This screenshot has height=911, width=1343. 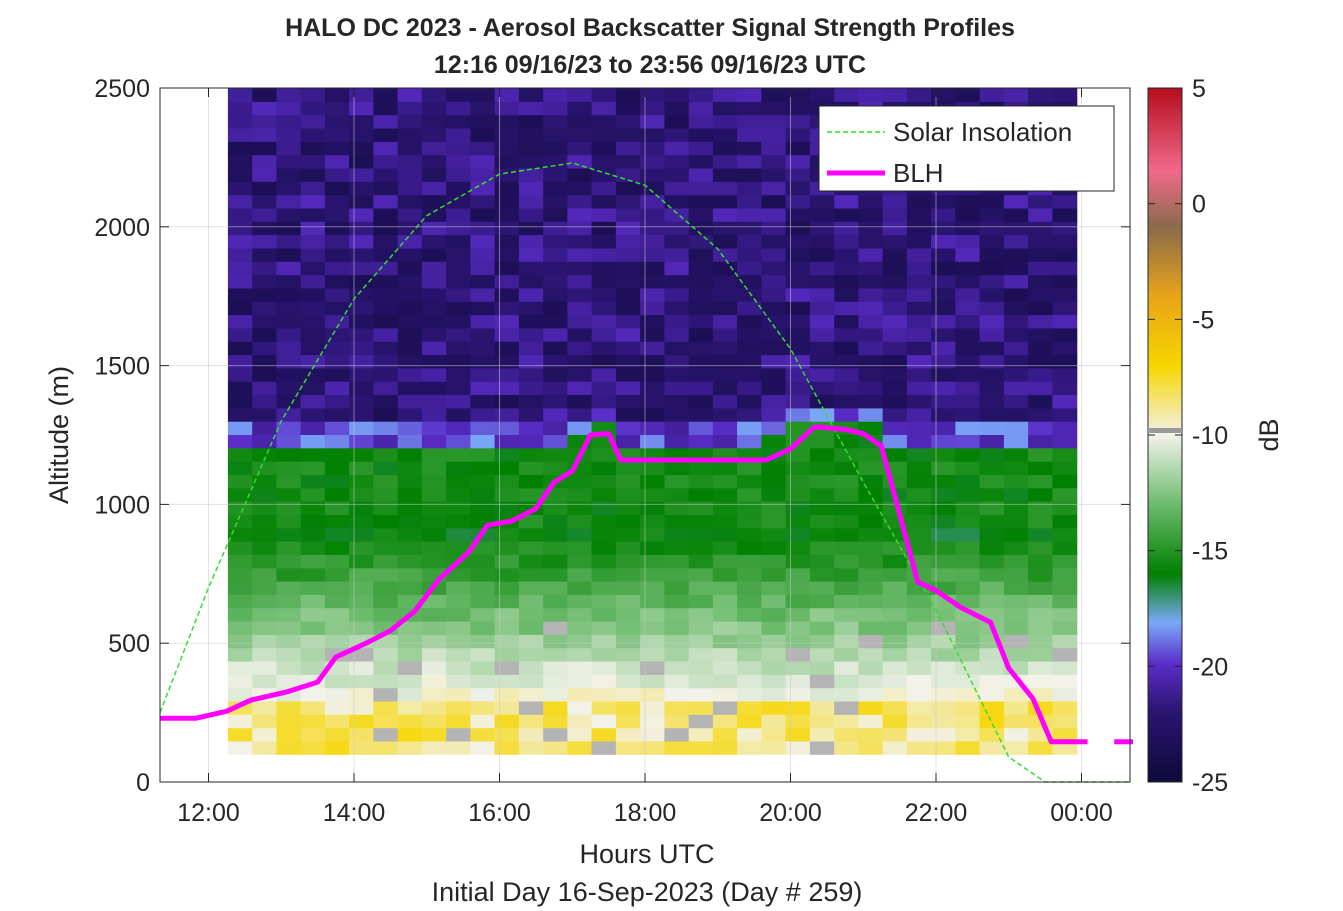 What do you see at coordinates (122, 89) in the screenshot?
I see `y-tick-label: 2500` at bounding box center [122, 89].